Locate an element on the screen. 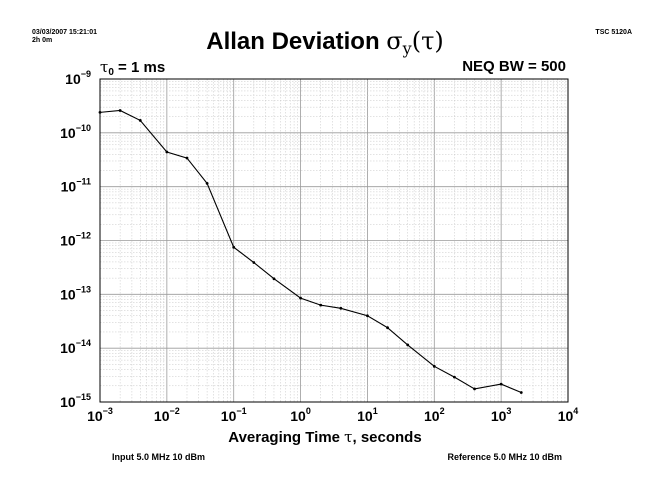 The width and height of the screenshot is (650, 502). x-tick-label: 10¹ is located at coordinates (367, 415).